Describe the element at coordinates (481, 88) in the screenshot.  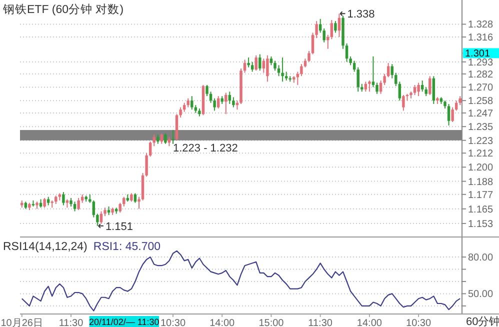
I see `y-tick-label: 1.270` at that location.